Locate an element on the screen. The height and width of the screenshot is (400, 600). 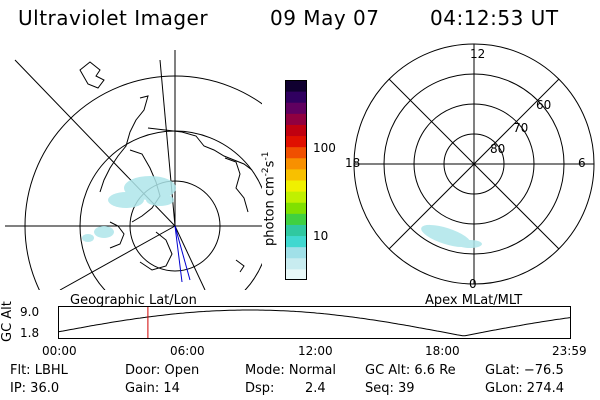
status-gain: Gain: 14 is located at coordinates (152, 388).